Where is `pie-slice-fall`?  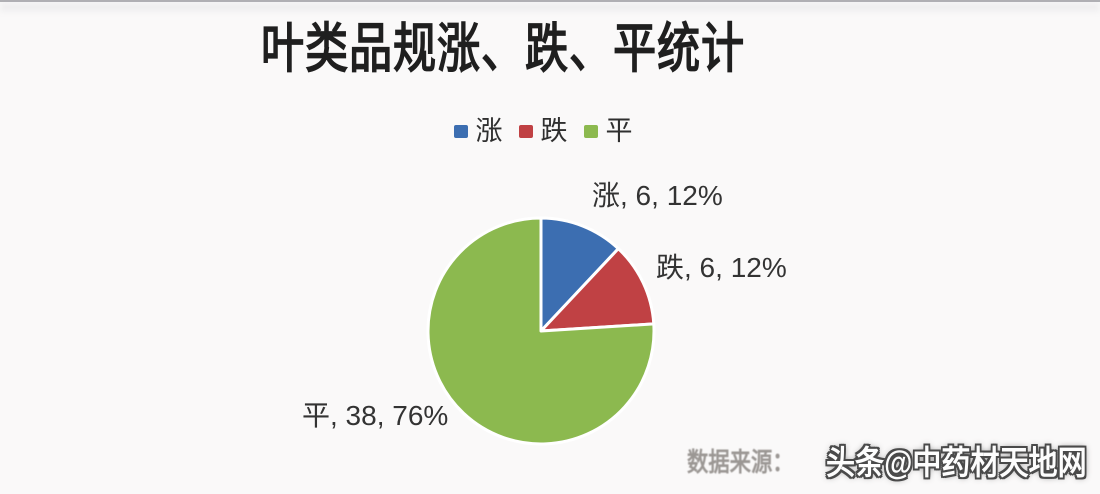
pie-slice-fall is located at coordinates (597, 290).